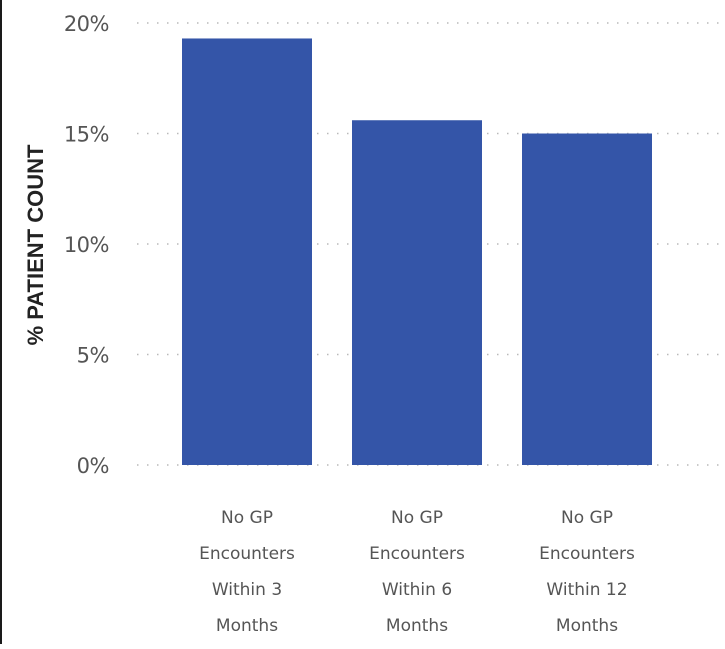 The width and height of the screenshot is (725, 649). What do you see at coordinates (587, 554) in the screenshot?
I see `category-label-2-line-1: Encounters` at bounding box center [587, 554].